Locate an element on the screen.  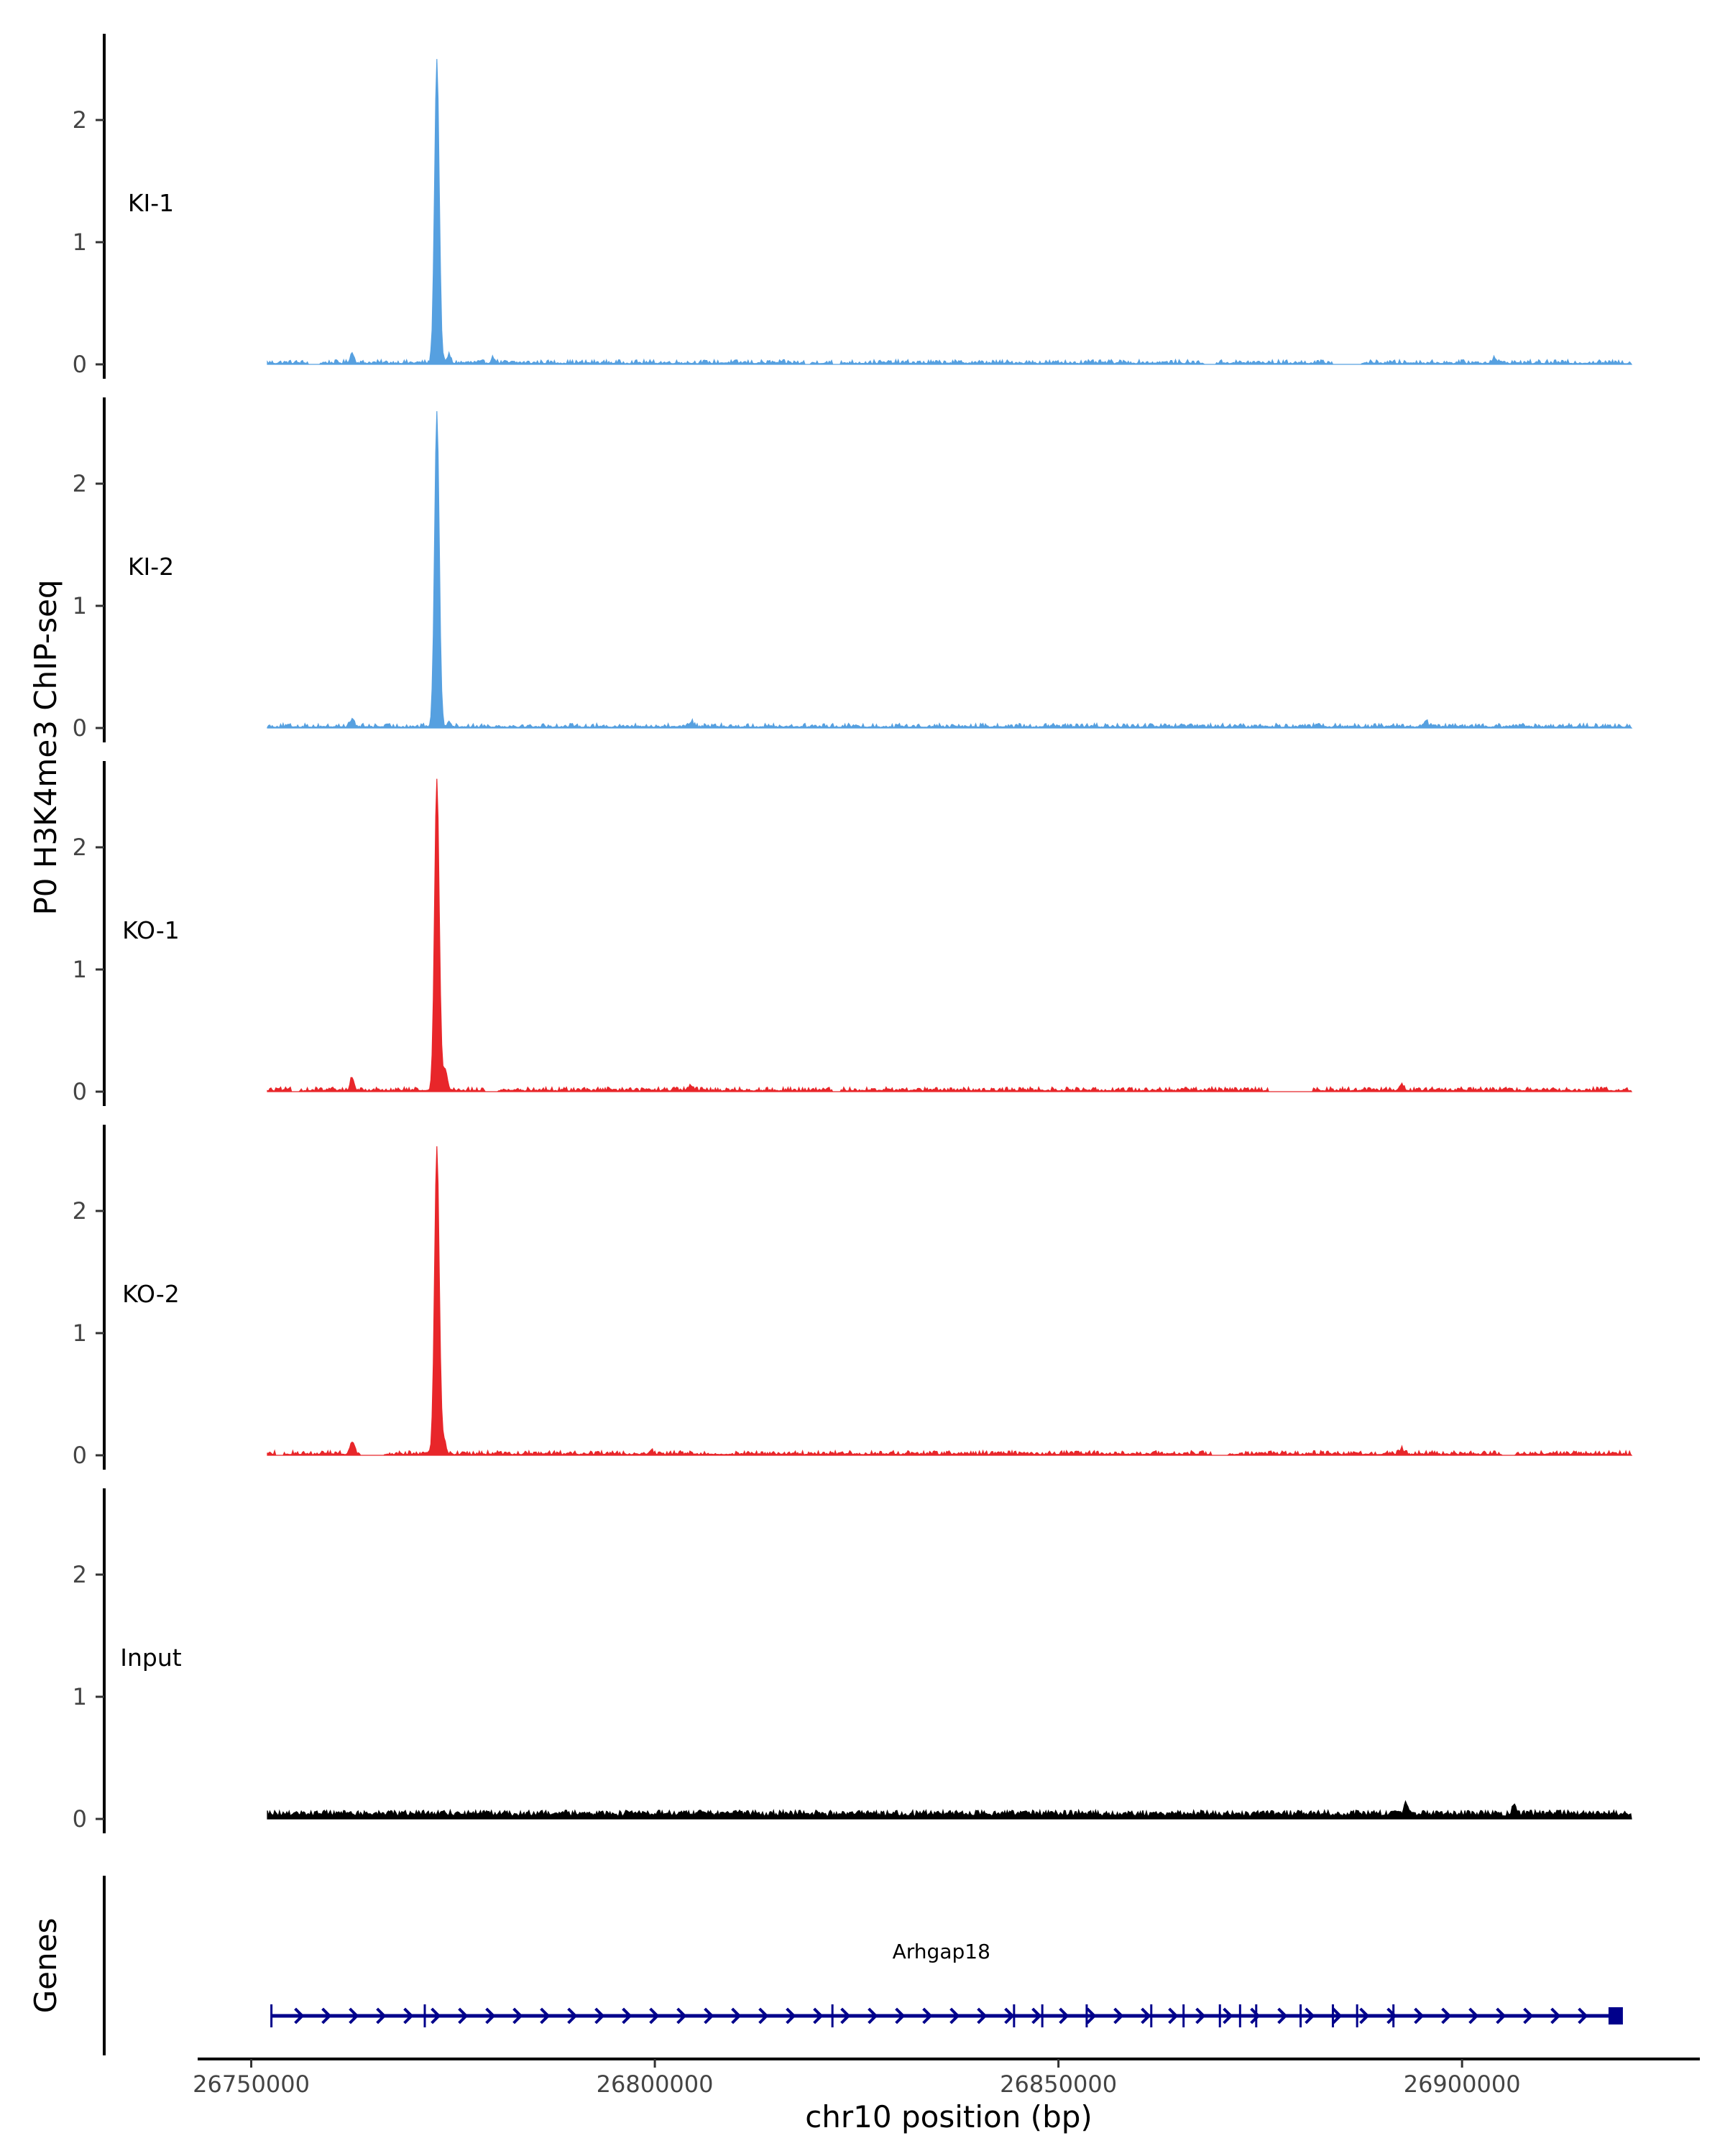
track-ko-1: 0 1 2 KO-1 is located at coordinates (853, 934).